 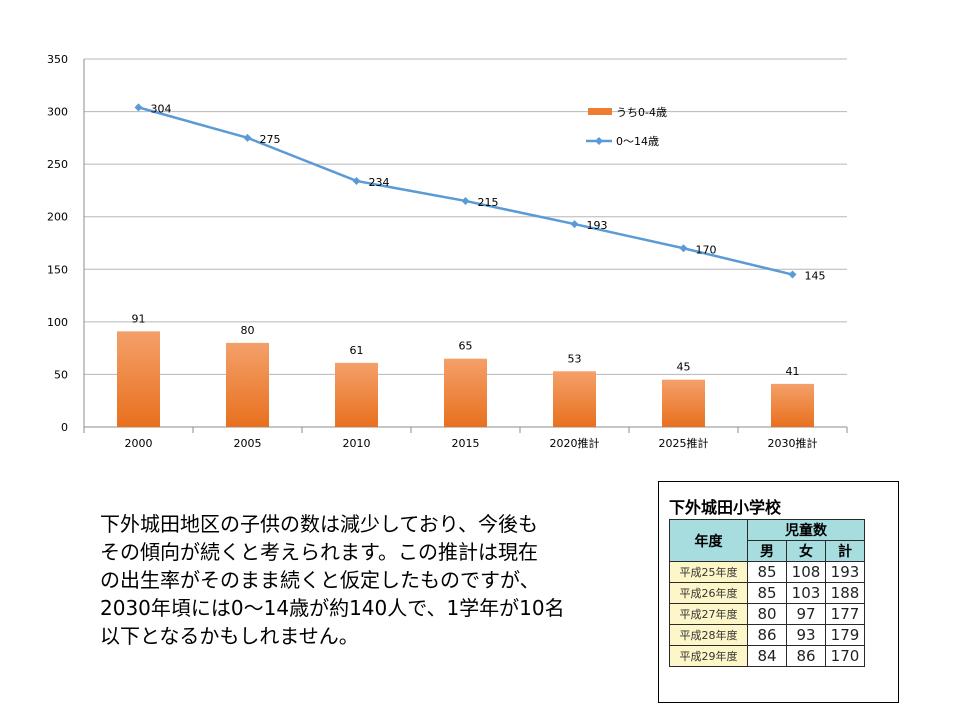 I want to click on table-subheader-row: 男 女 計, so click(x=767, y=551).